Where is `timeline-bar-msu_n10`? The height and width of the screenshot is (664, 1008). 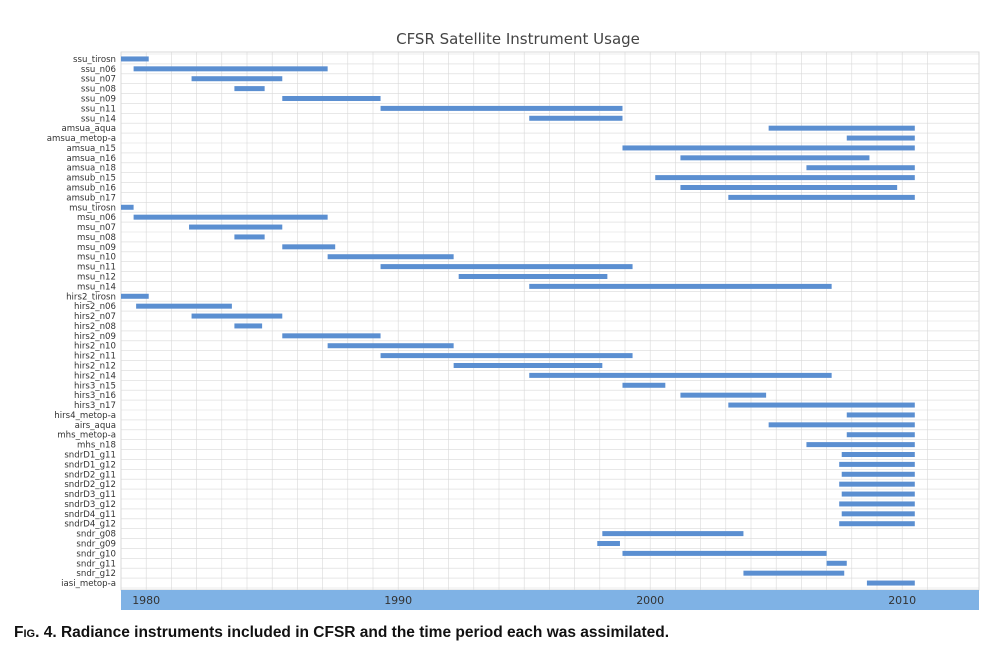 timeline-bar-msu_n10 is located at coordinates (390, 257).